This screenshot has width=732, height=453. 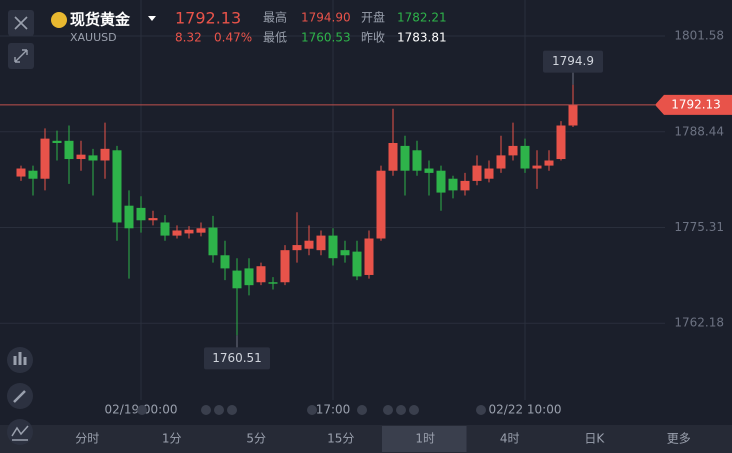 What do you see at coordinates (699, 35) in the screenshot?
I see `y-tick-label: 1801.58` at bounding box center [699, 35].